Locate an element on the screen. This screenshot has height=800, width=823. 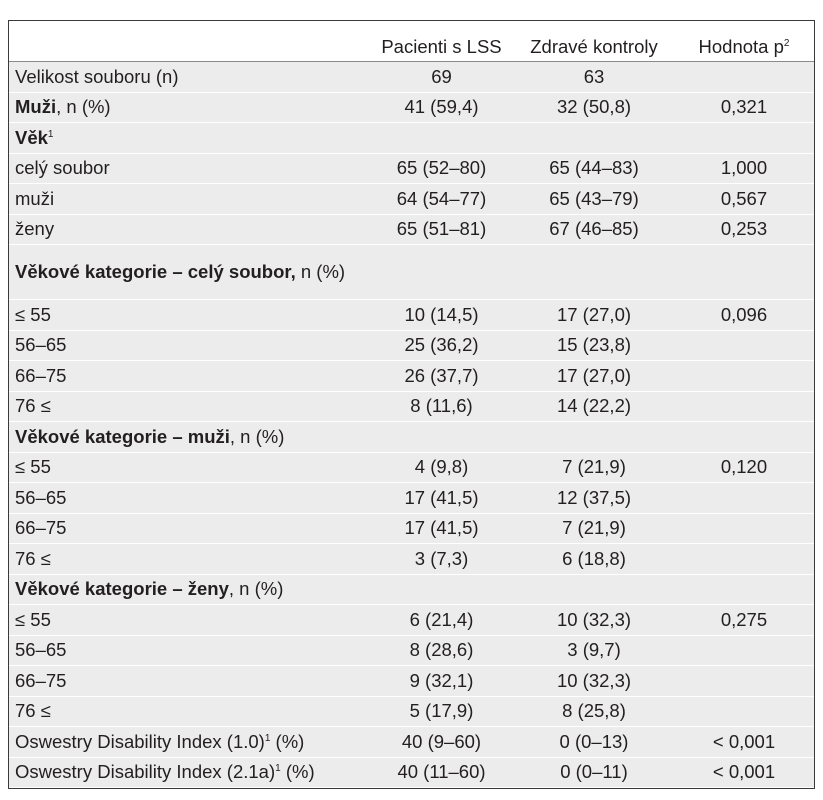
controls-value: 10 (32,3) is located at coordinates (594, 681).